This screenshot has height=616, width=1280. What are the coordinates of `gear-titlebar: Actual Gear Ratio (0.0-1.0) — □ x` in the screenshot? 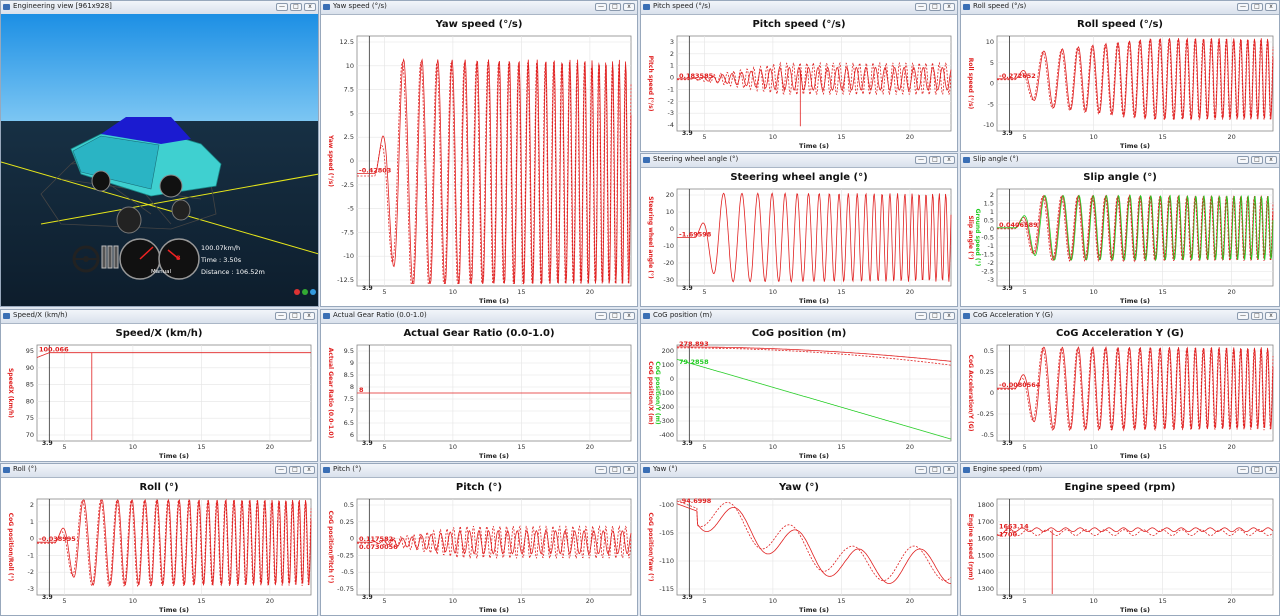 It's located at (479, 317).